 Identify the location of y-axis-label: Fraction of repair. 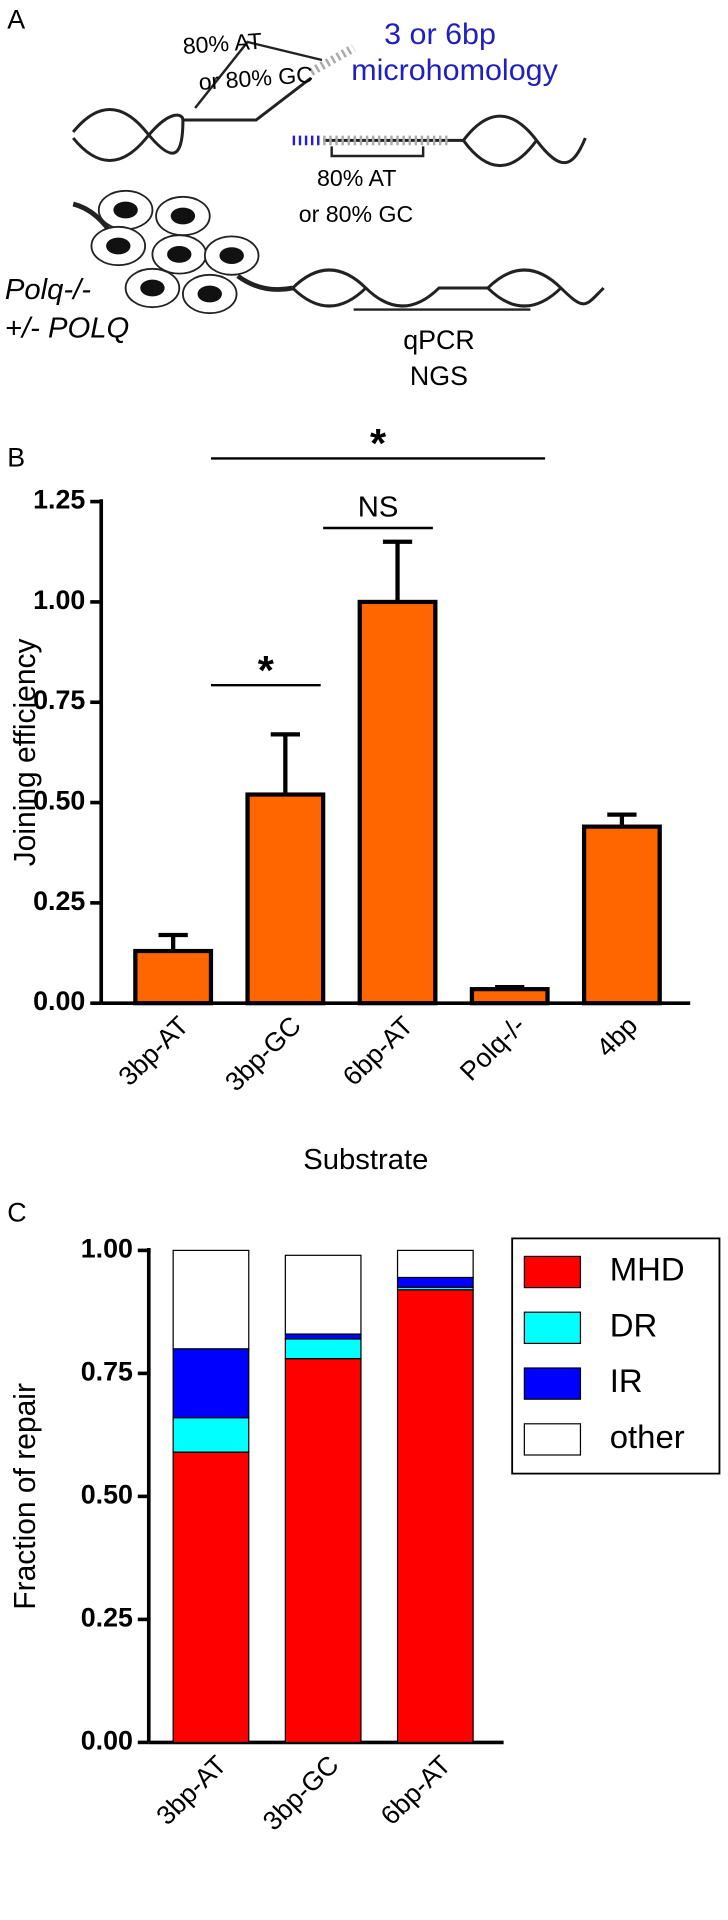
(25, 1496).